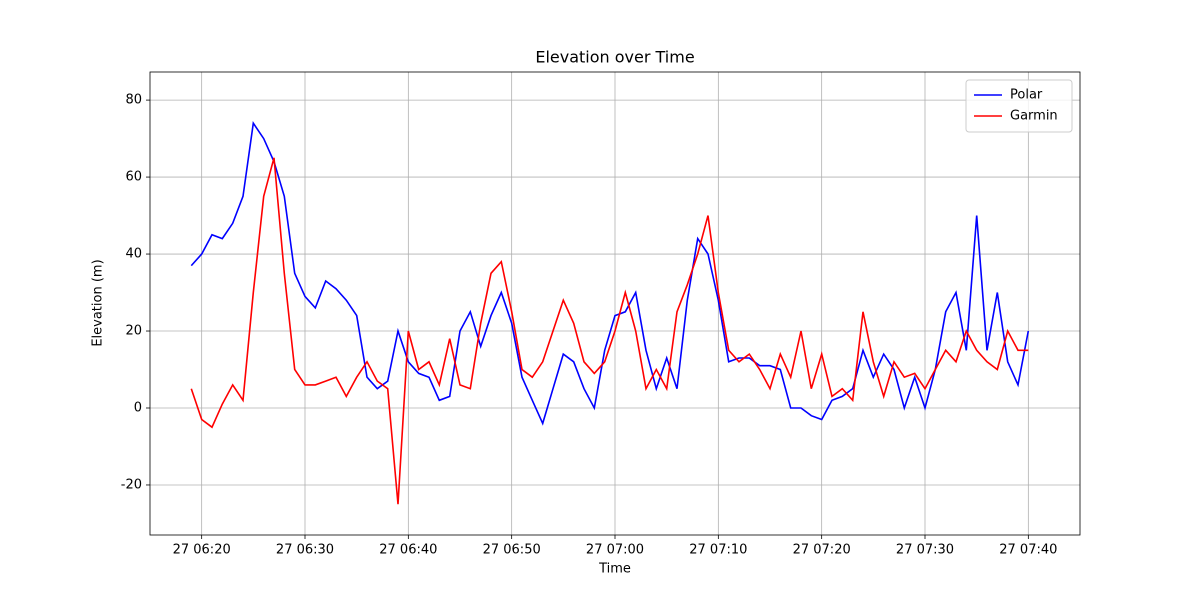 The image size is (1200, 604). Describe the element at coordinates (615, 550) in the screenshot. I see `x-tick-label: 27 07:00` at that location.